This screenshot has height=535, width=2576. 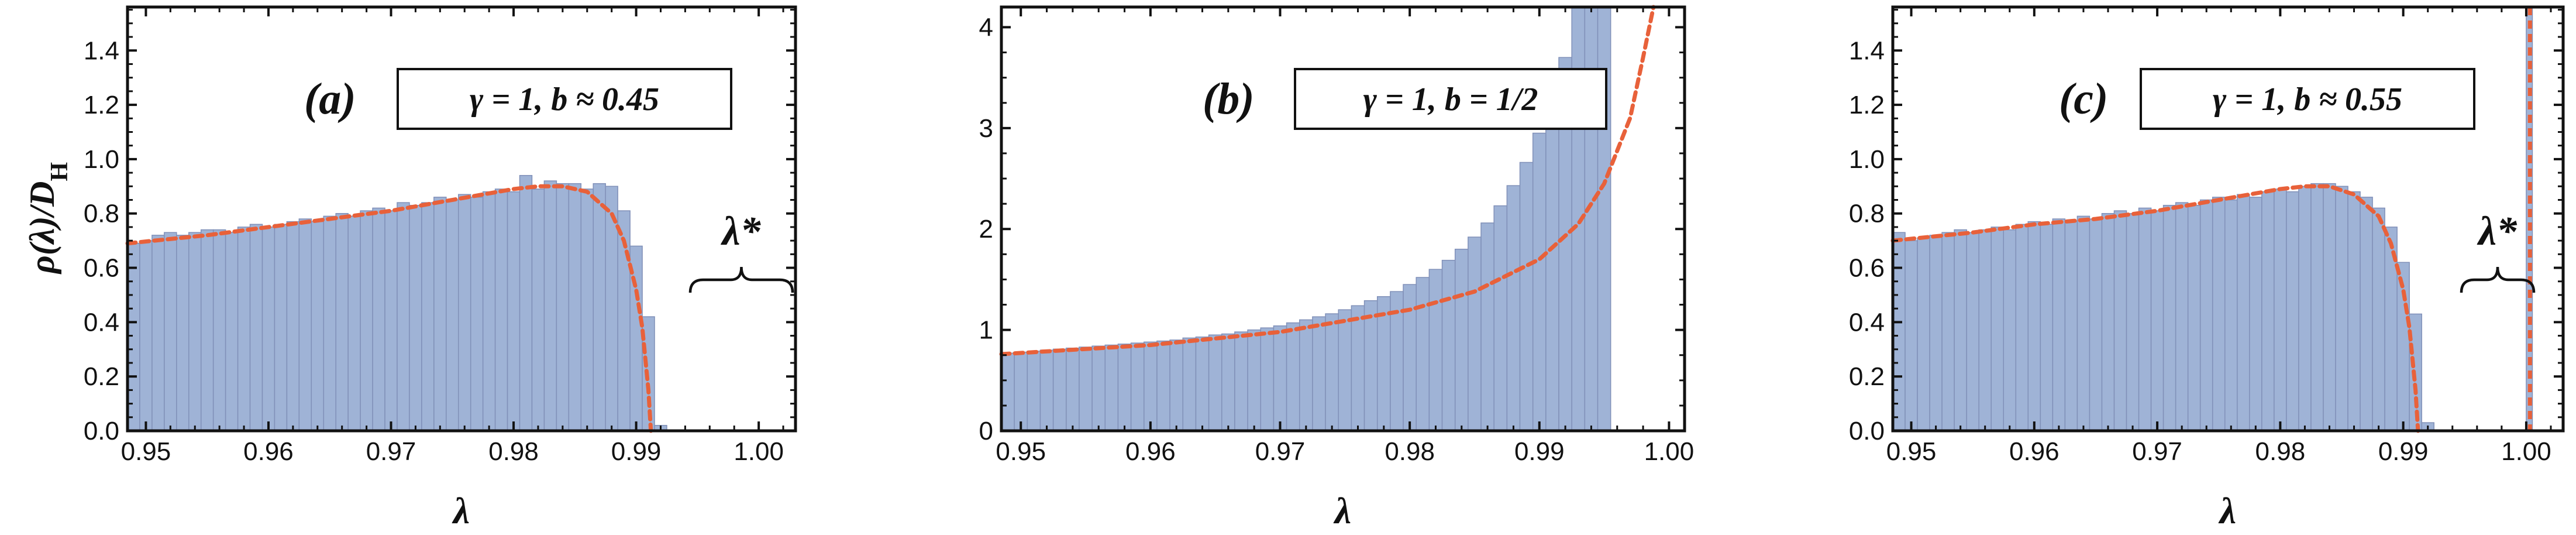 What do you see at coordinates (1867, 323) in the screenshot?
I see `y-tick-label: 0.4` at bounding box center [1867, 323].